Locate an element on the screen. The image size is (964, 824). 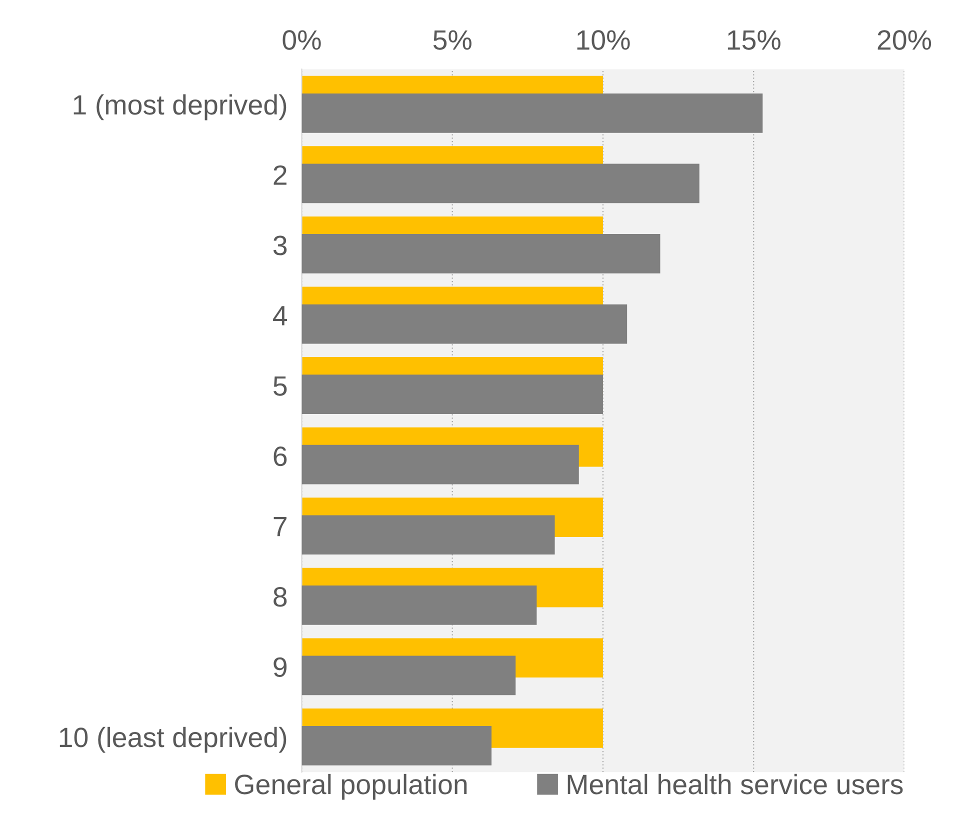
x-tick-label: 15% is located at coordinates (754, 40).